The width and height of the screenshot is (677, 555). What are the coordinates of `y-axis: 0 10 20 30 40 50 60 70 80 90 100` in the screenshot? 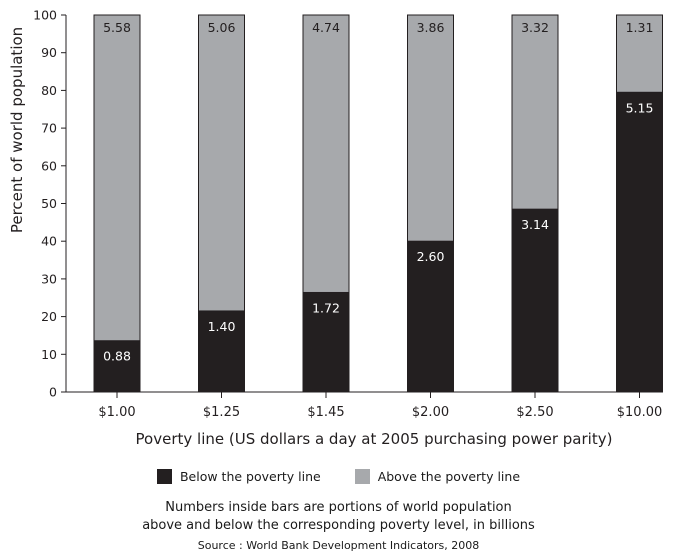 It's located at (50, 204).